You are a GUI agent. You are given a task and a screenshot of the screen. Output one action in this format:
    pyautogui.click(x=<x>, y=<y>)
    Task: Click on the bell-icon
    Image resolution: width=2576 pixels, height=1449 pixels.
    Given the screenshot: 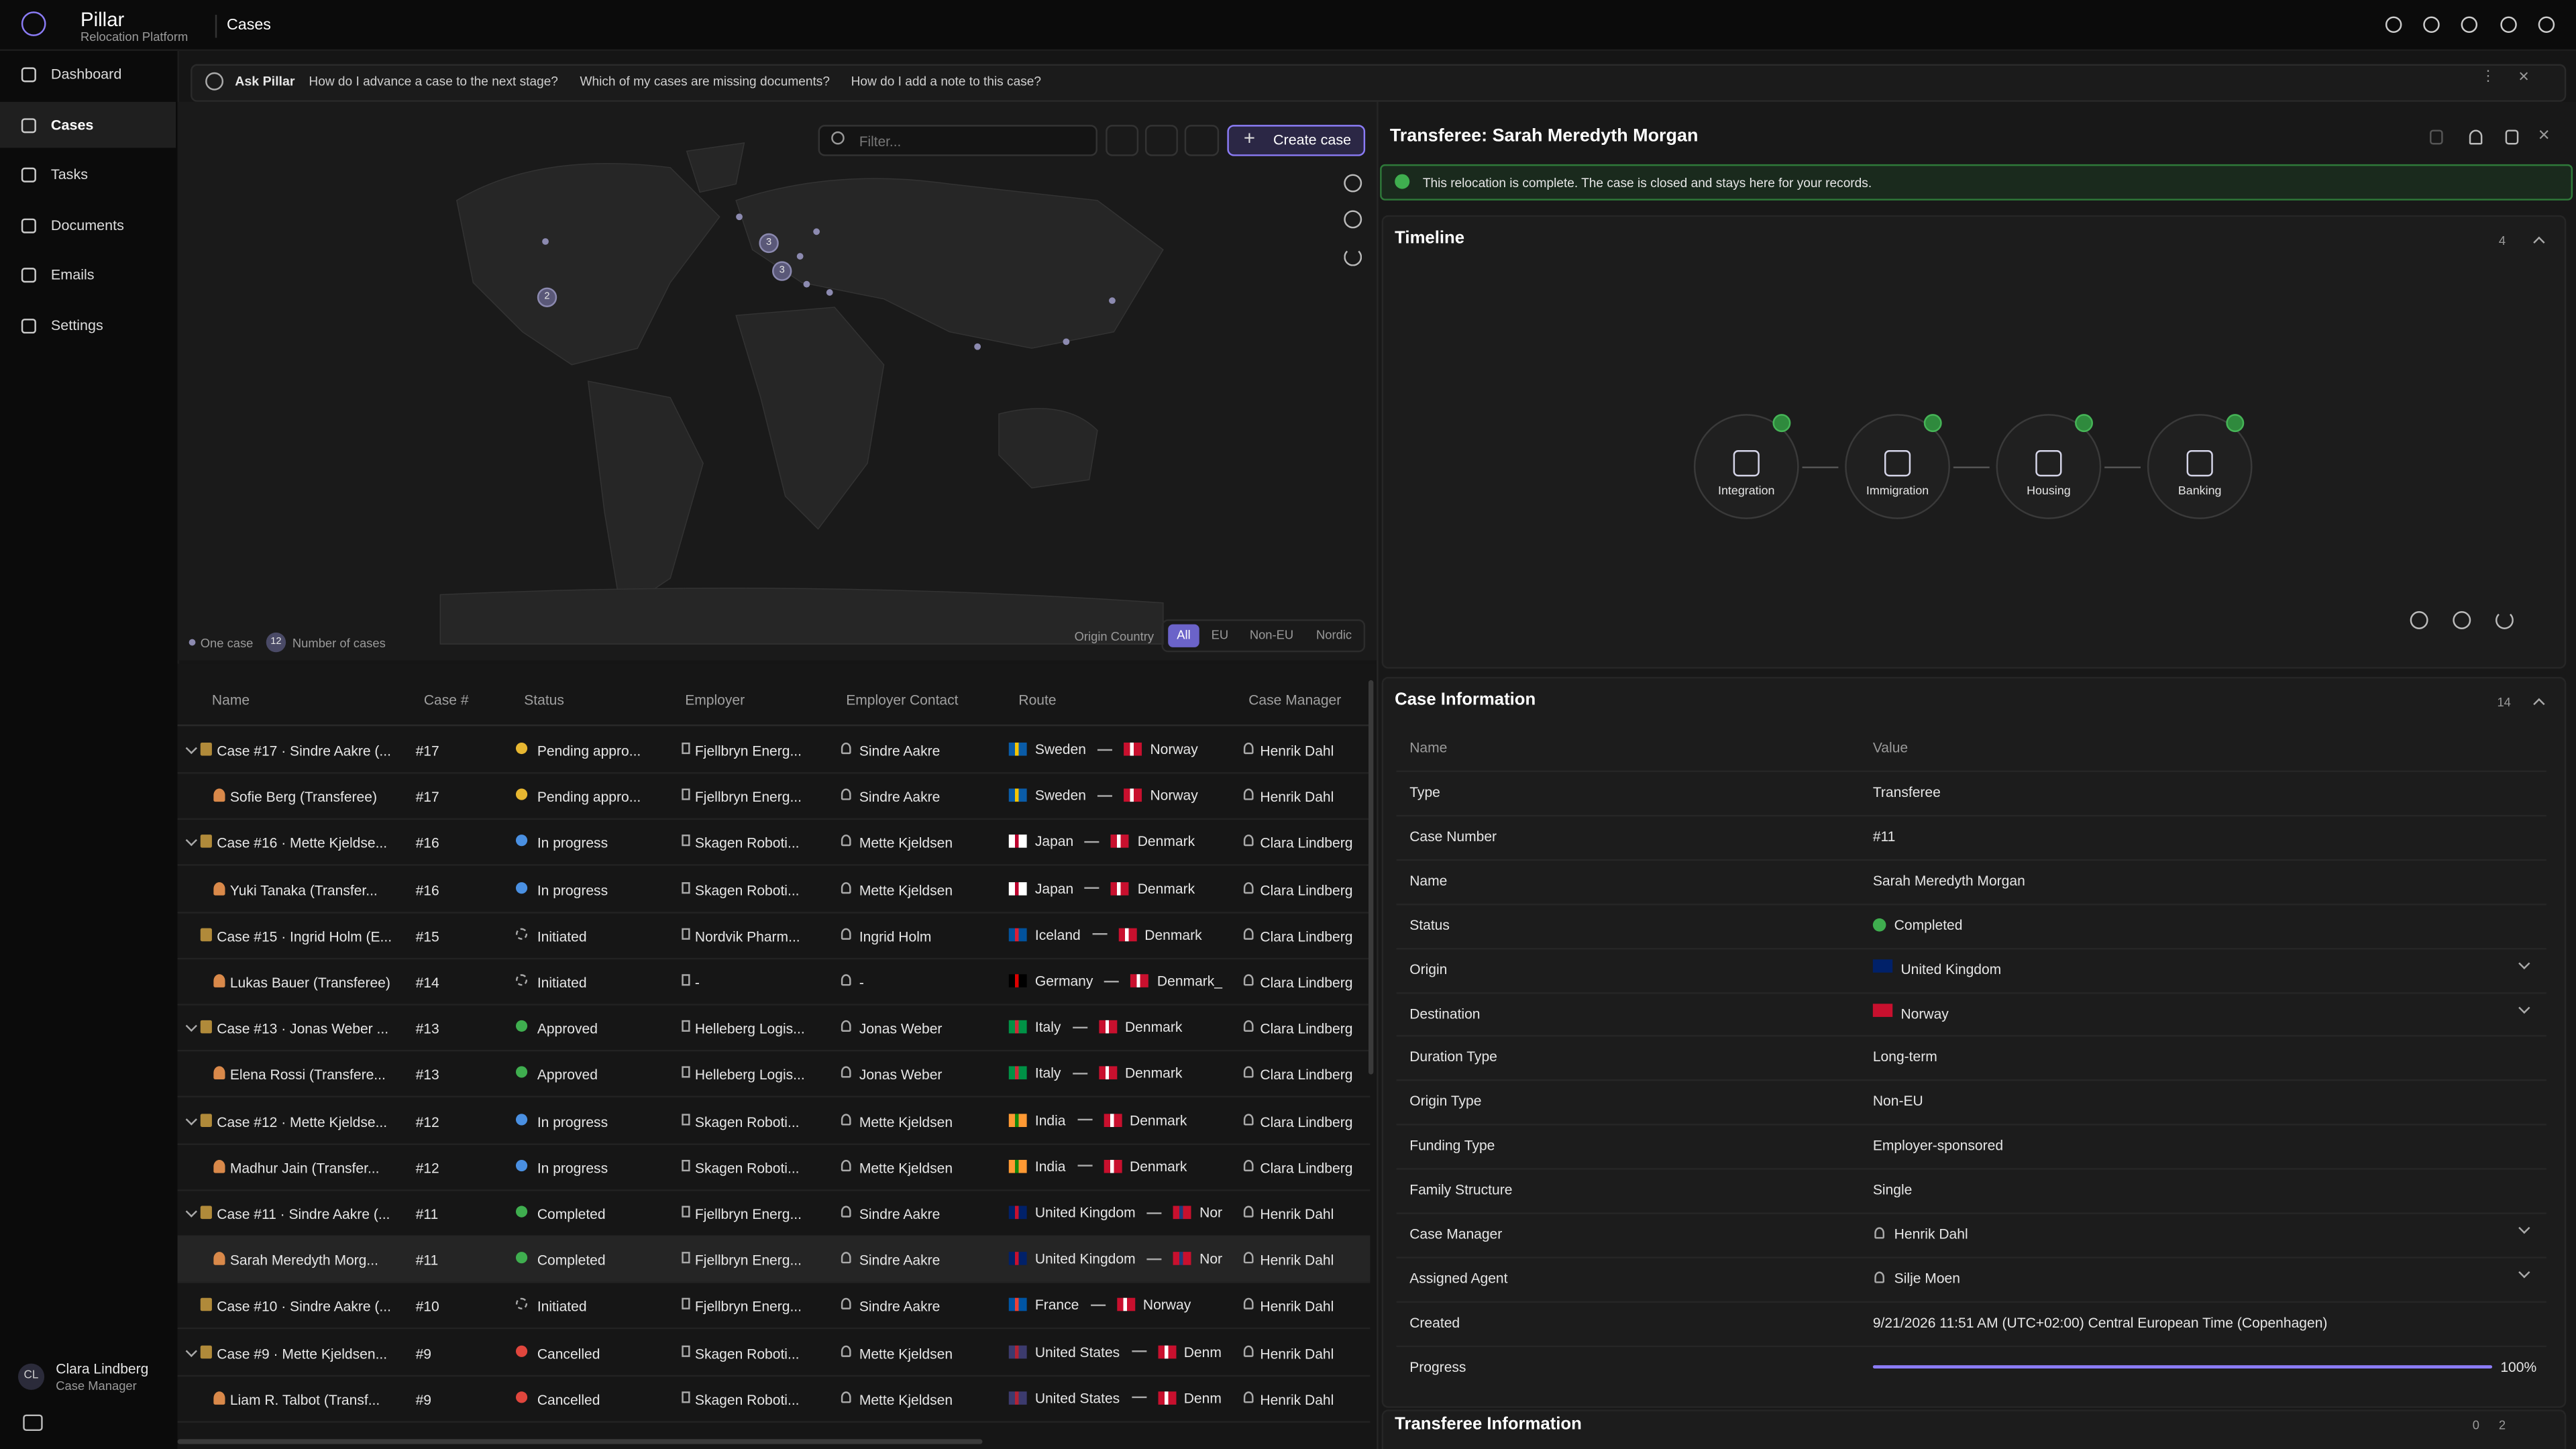 What is the action you would take?
    pyautogui.click(x=2476, y=137)
    